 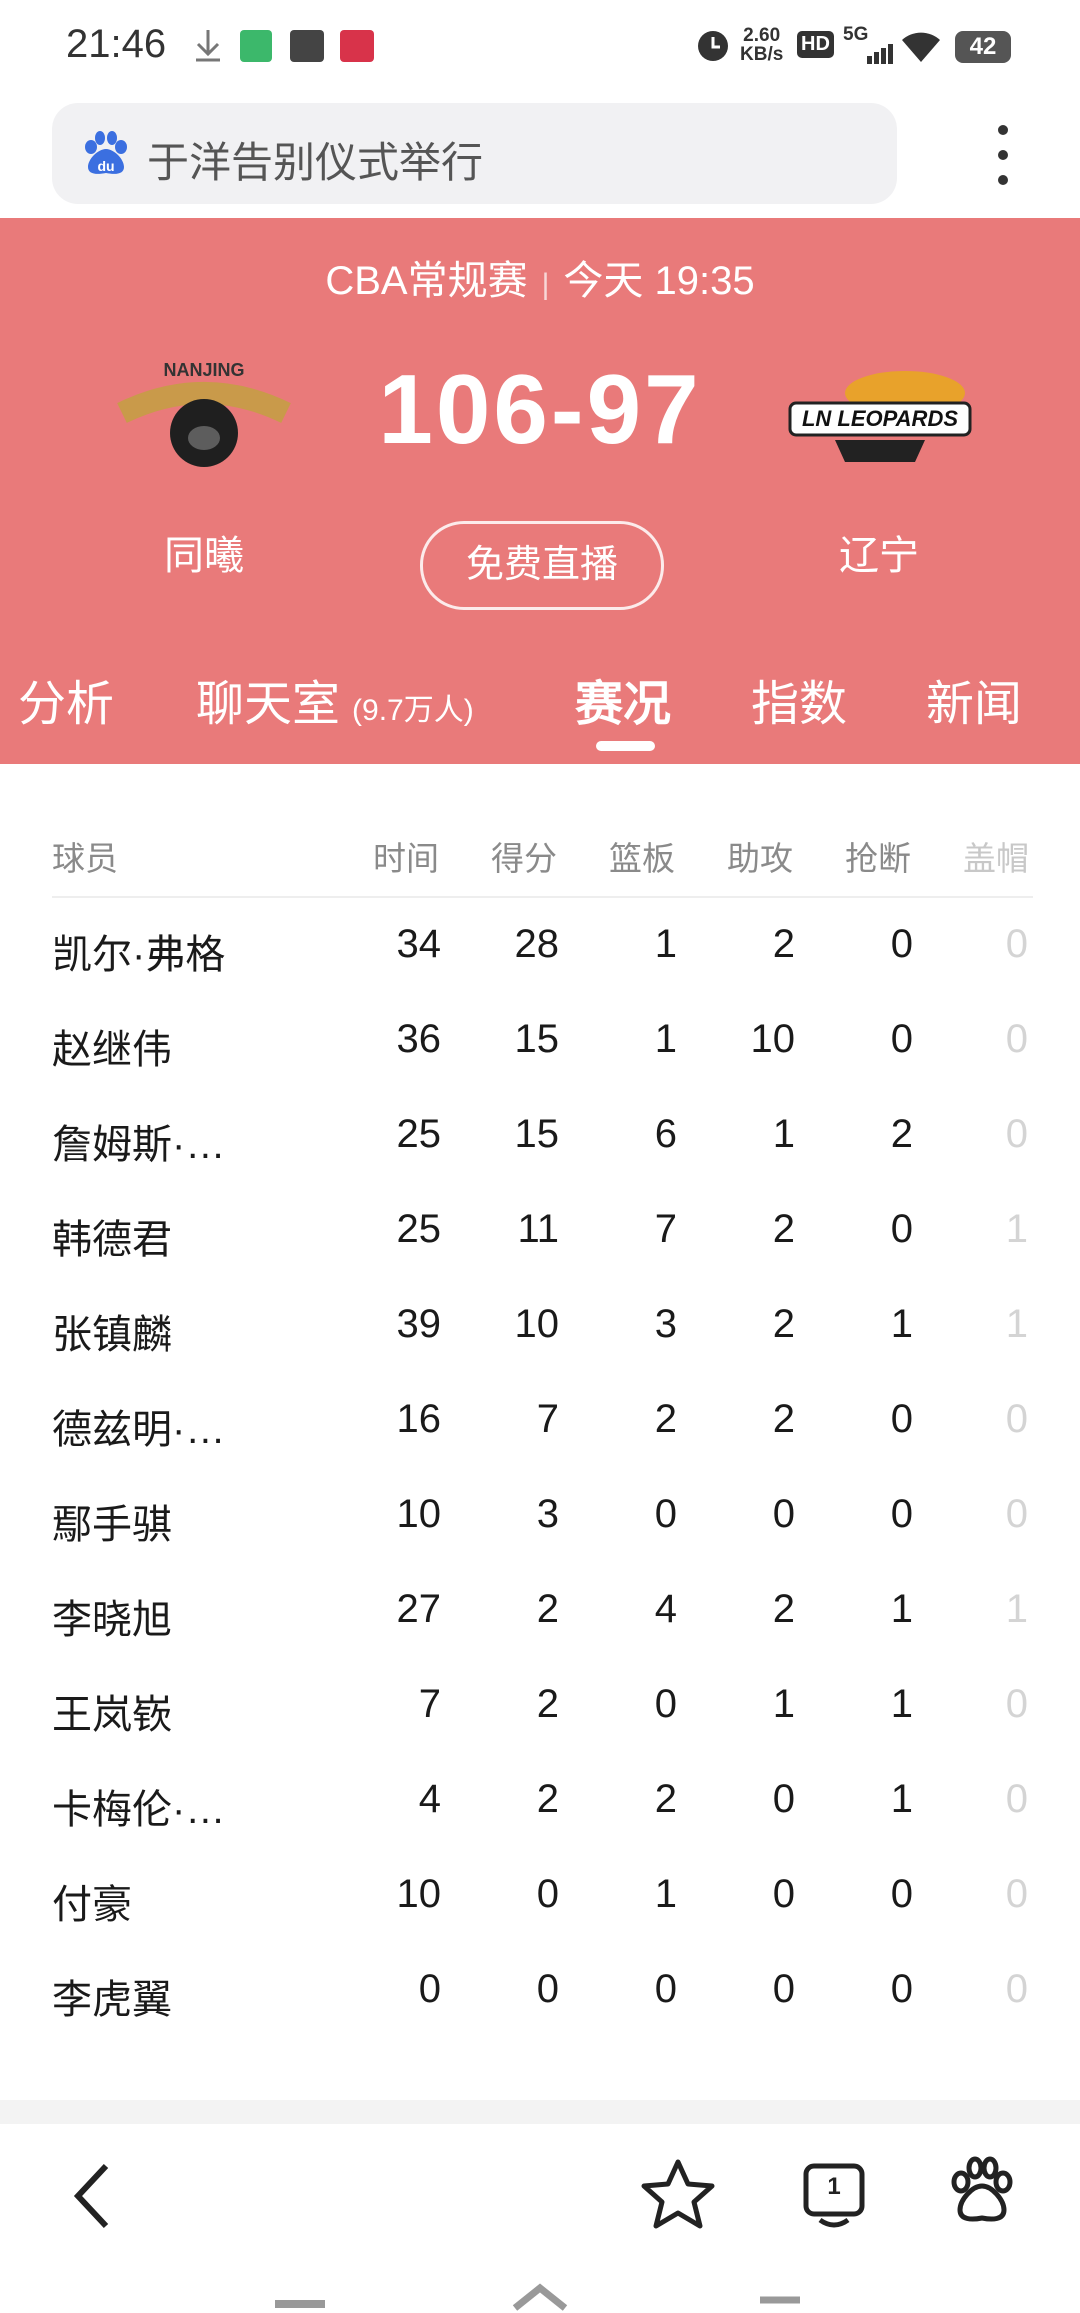 I want to click on wifi-icon, so click(x=921, y=47).